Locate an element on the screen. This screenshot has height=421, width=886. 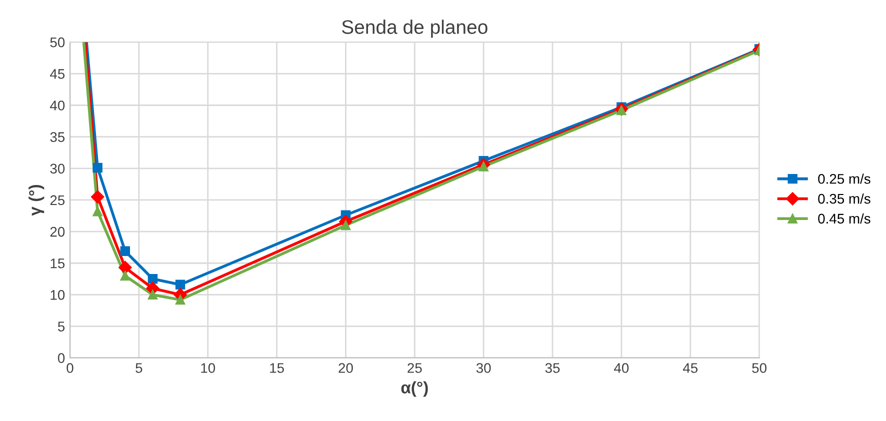
x-tick-label: 15 is located at coordinates (277, 368).